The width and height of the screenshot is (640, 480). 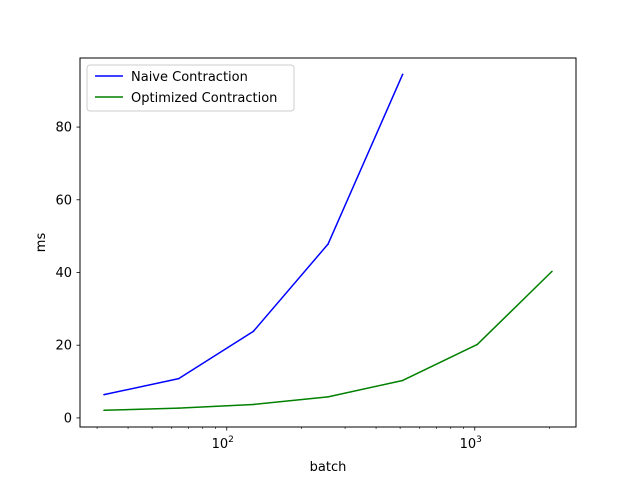 What do you see at coordinates (328, 467) in the screenshot?
I see `x-axis-label: batch` at bounding box center [328, 467].